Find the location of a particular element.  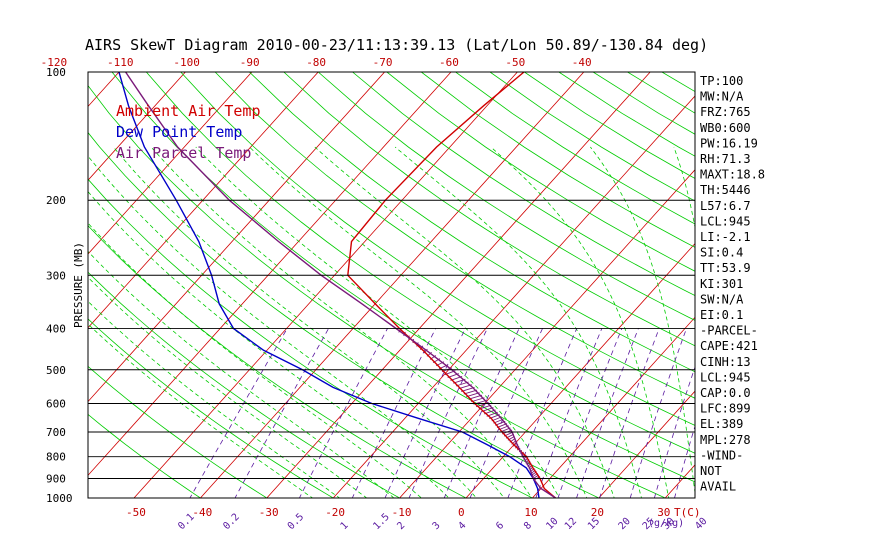

bottom-temp-tick-label: -50 is located at coordinates (136, 512).